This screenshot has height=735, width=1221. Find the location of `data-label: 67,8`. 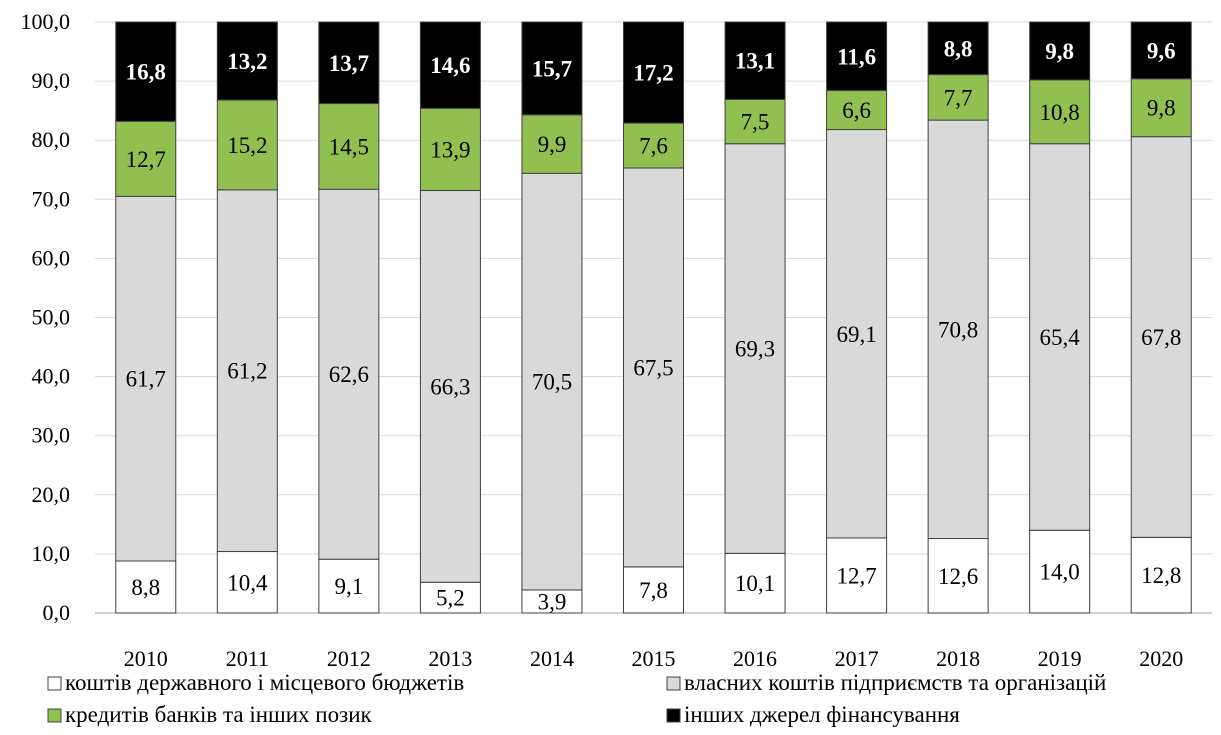

data-label: 67,8 is located at coordinates (1161, 337).